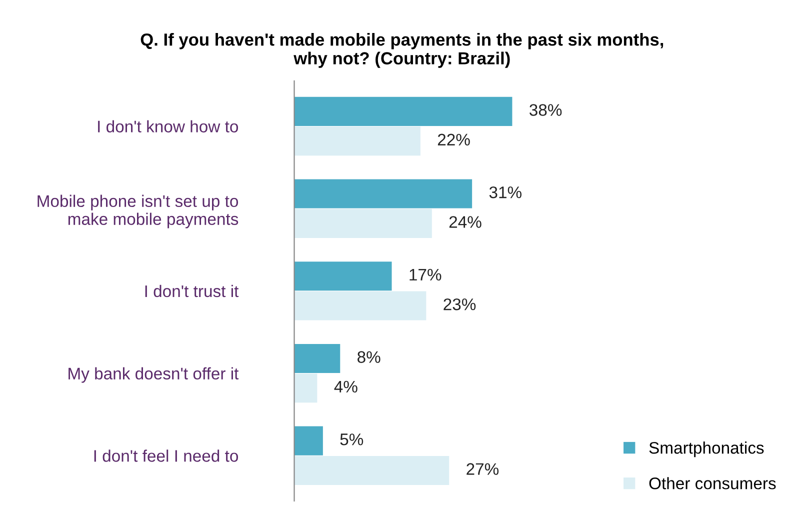  I want to click on chart-title: Q. If you haven't made mobile payments in the past six months, why not? (Country: Brazil), so click(402, 50).